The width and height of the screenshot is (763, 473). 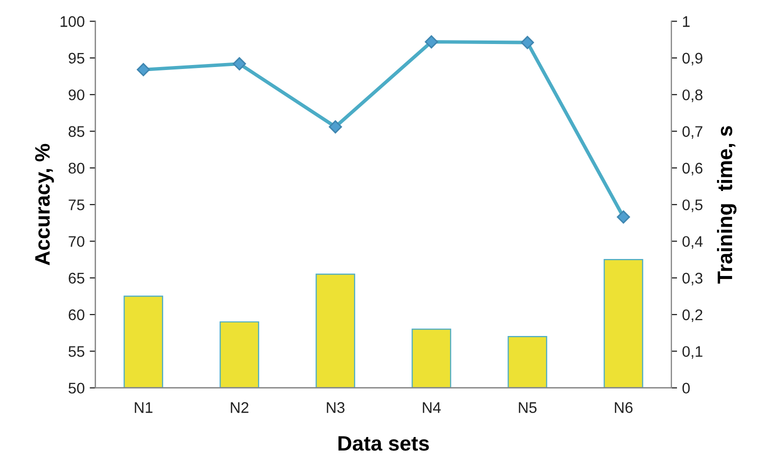 What do you see at coordinates (692, 59) in the screenshot?
I see `y2-tick-label: 0,9` at bounding box center [692, 59].